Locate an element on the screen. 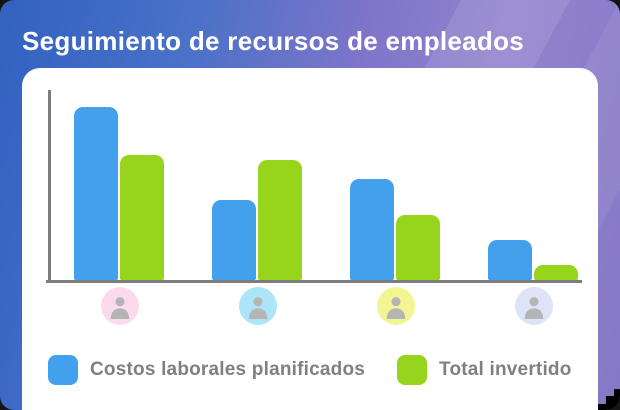 The width and height of the screenshot is (620, 410). x-axis-line is located at coordinates (314, 281).